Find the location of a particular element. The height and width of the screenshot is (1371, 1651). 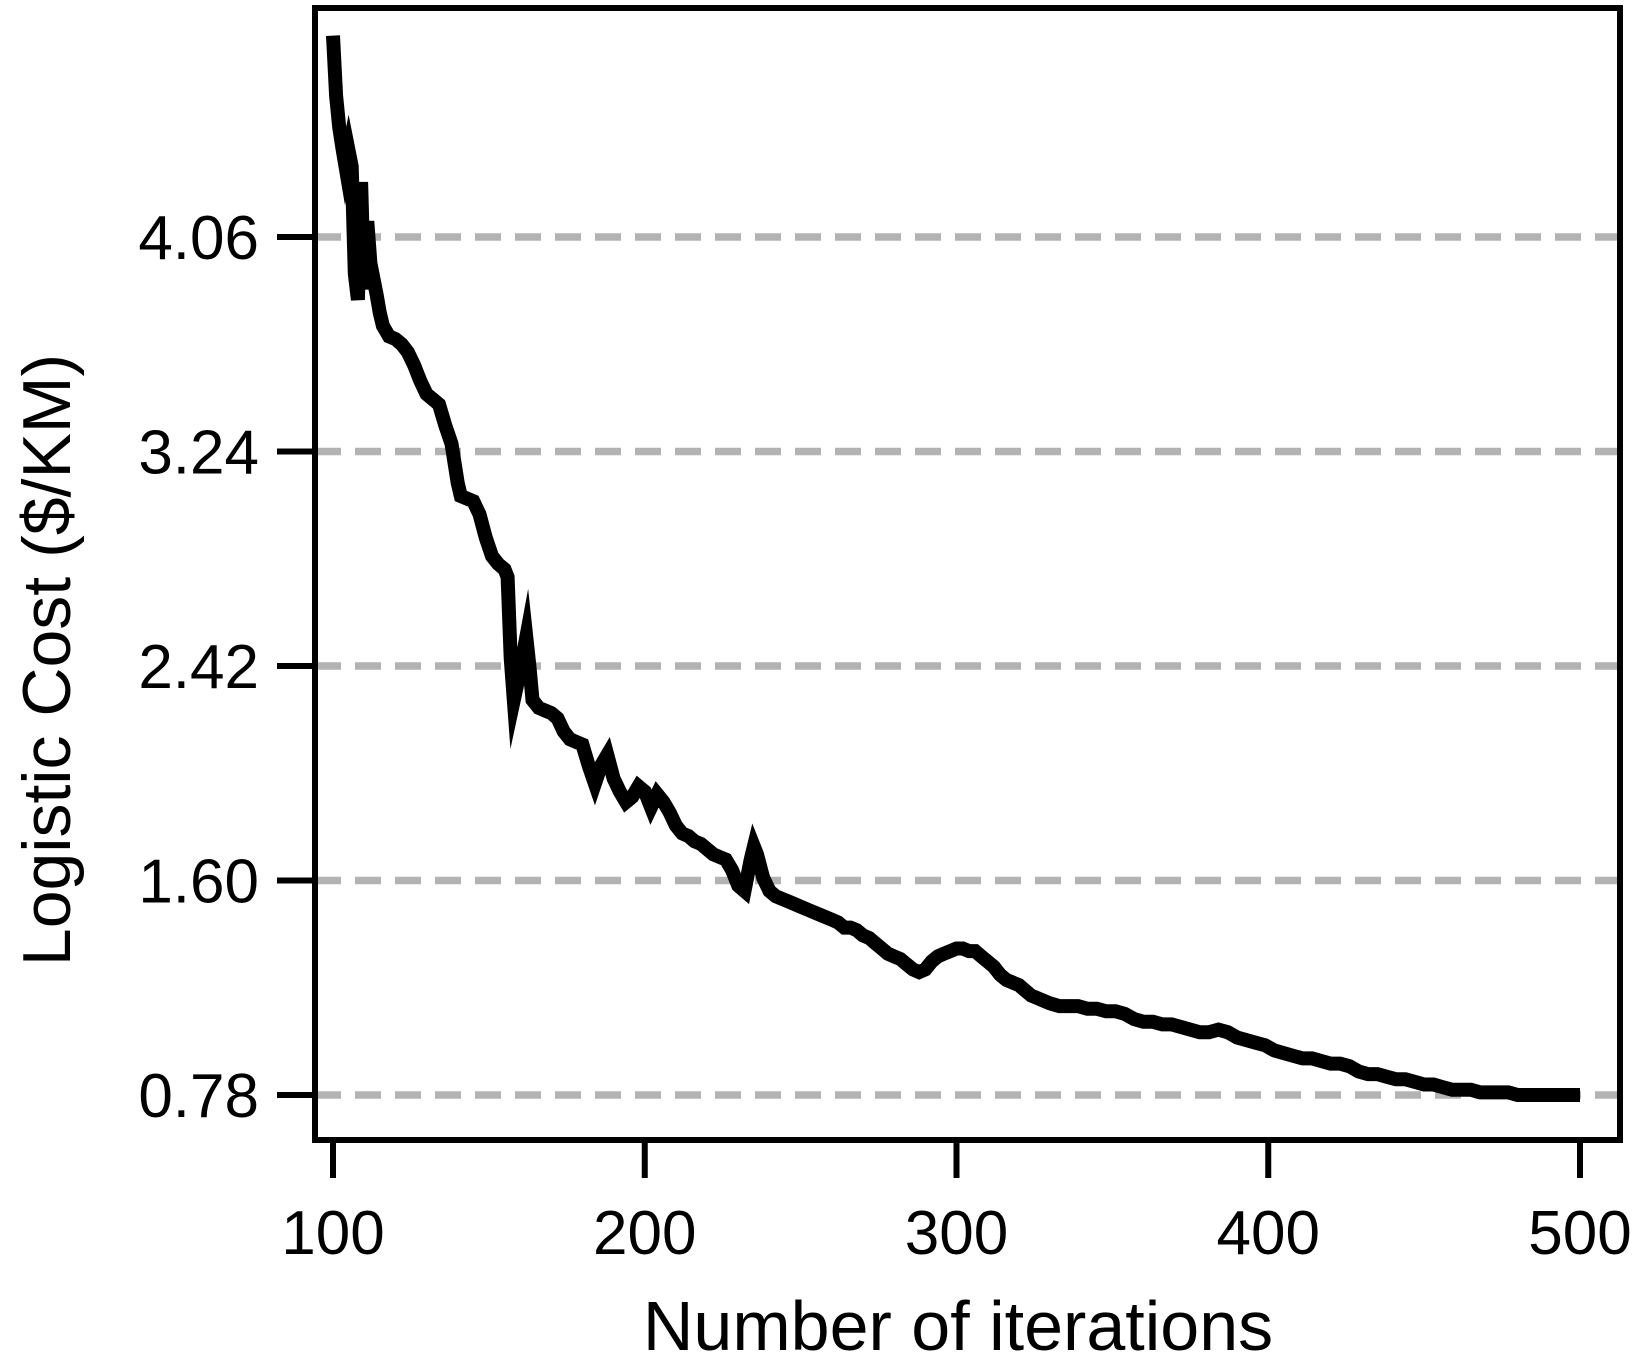

y-tick-label: 3.24 is located at coordinates (198, 453).